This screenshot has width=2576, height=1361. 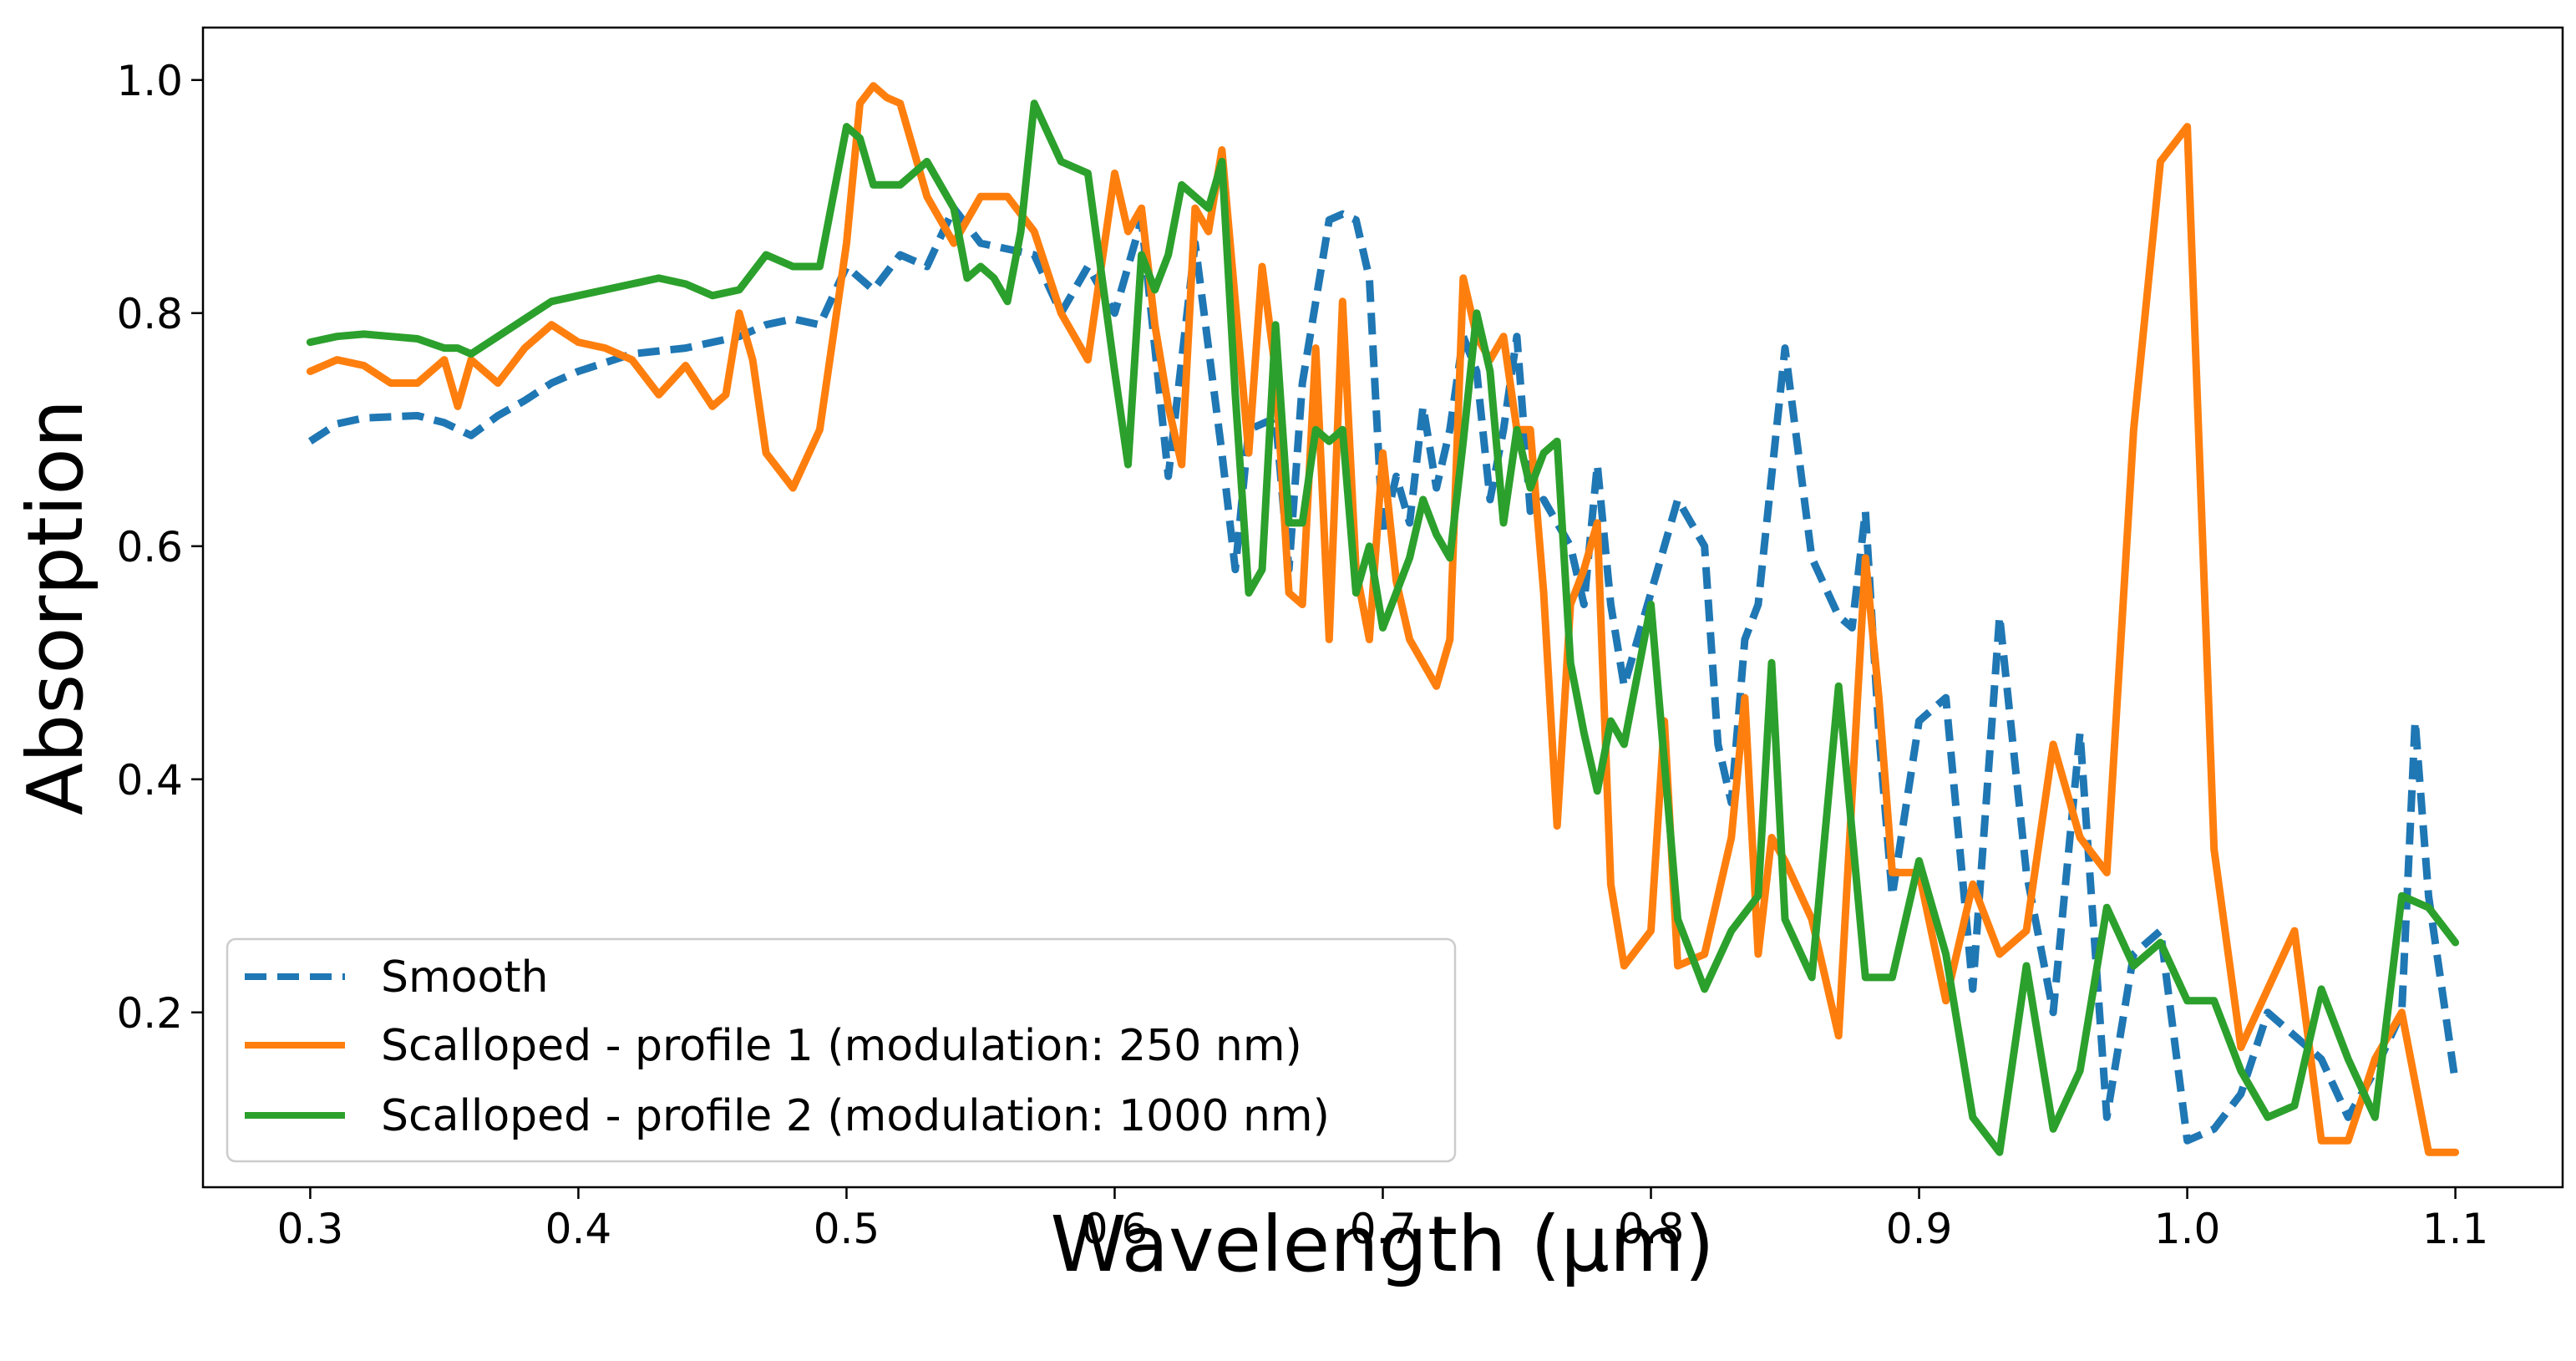 What do you see at coordinates (1383, 1229) in the screenshot?
I see `x-tick-label: 0.7` at bounding box center [1383, 1229].